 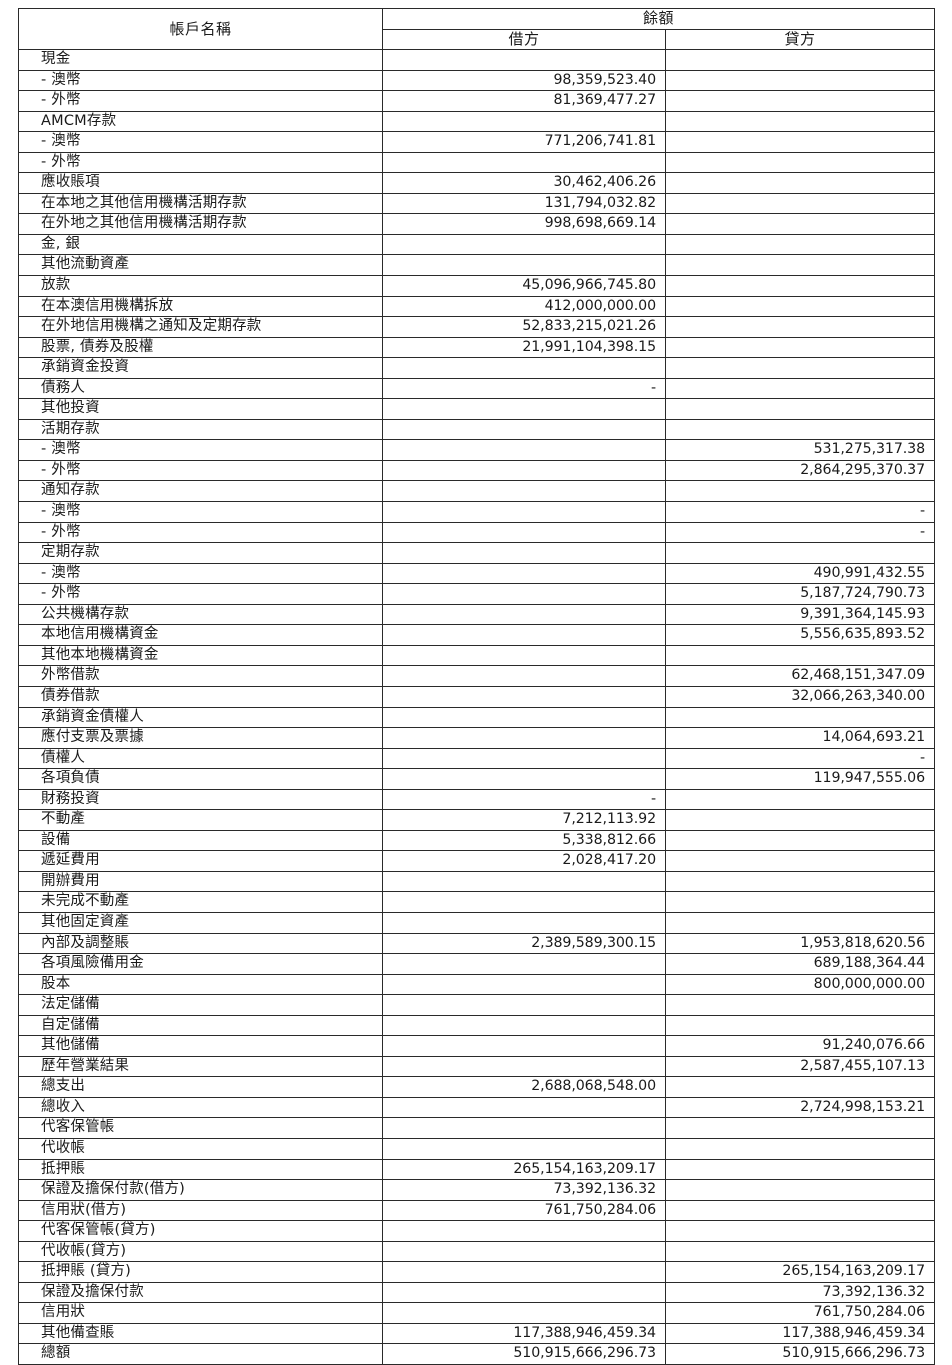 What do you see at coordinates (200, 203) in the screenshot?
I see `account-name-cell: 在本地之其他信用機構活期存款` at bounding box center [200, 203].